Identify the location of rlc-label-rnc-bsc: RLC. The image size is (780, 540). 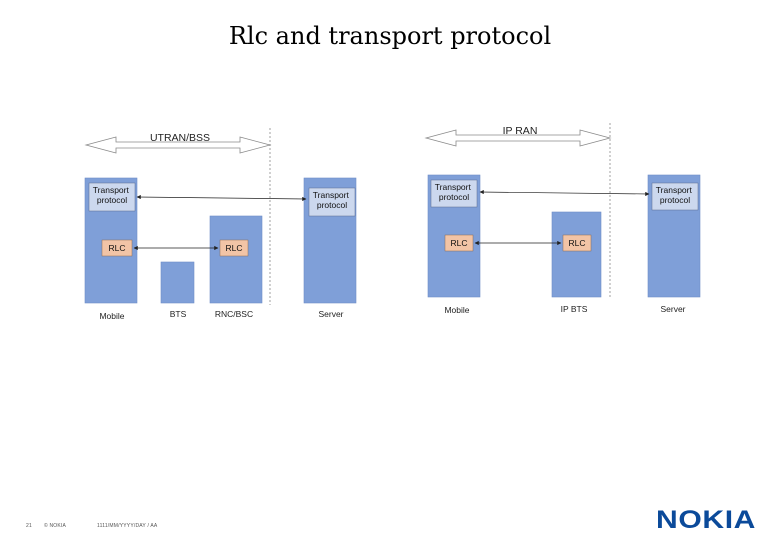
(233, 248).